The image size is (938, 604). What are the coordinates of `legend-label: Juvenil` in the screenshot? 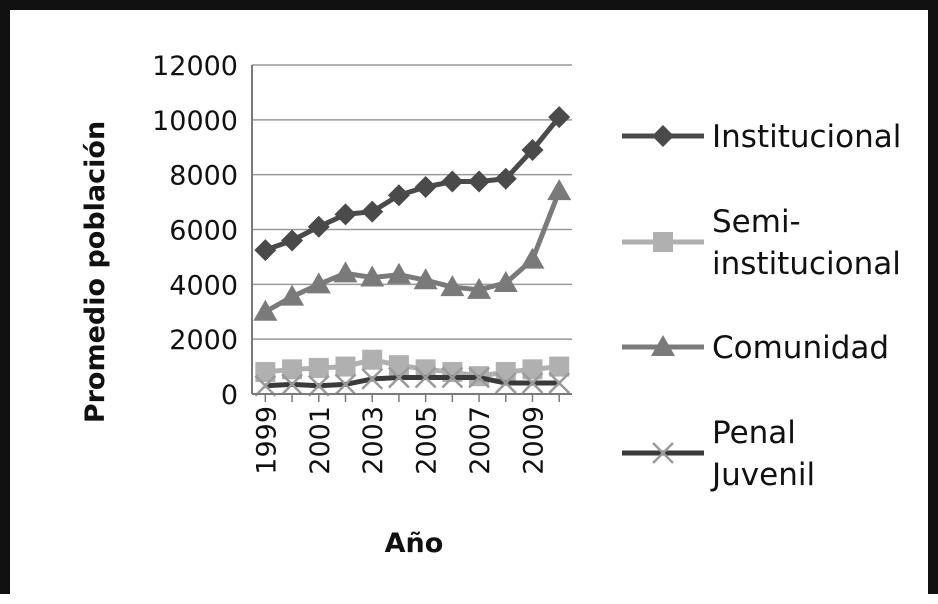 It's located at (762, 475).